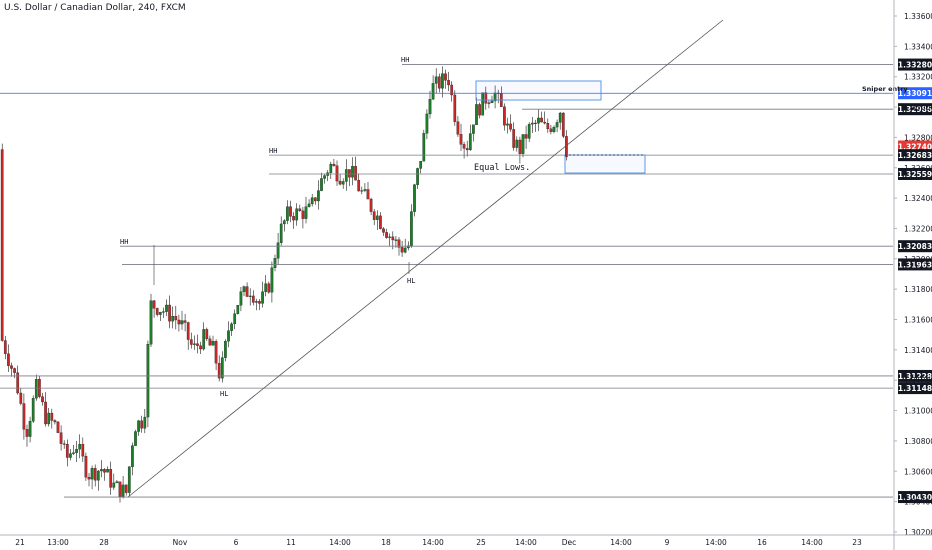  Describe the element at coordinates (918, 259) in the screenshot. I see `y-tick-label-8: 1.32000` at that location.